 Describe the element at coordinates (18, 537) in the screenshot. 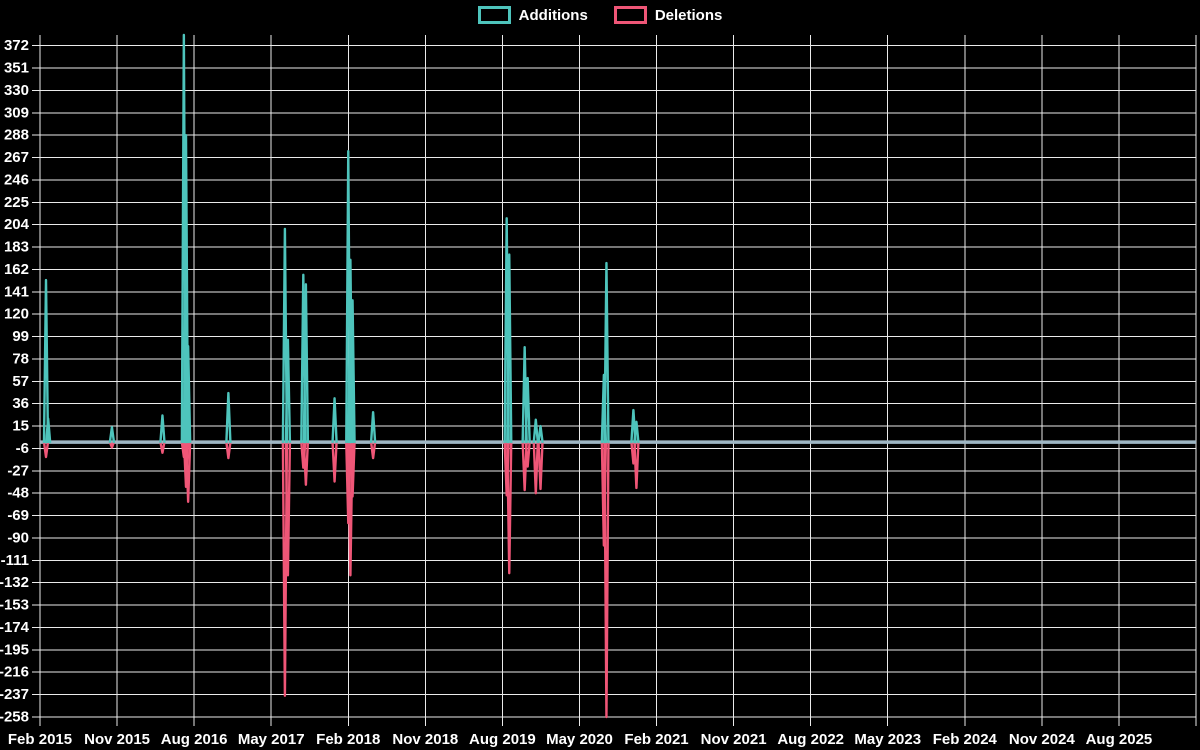

I see `svg-text: -90` at that location.